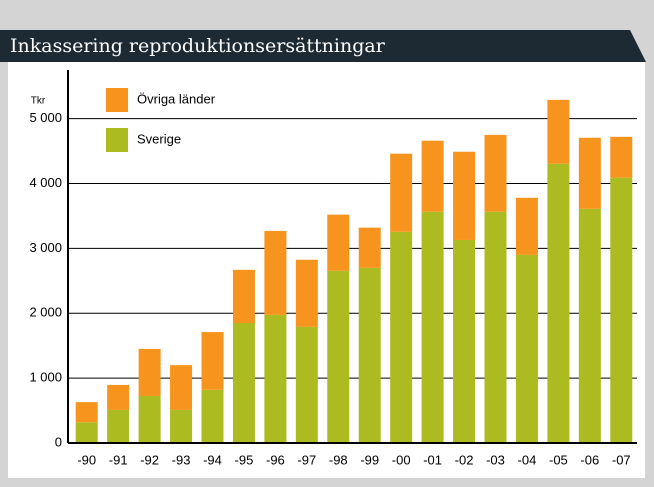 Image resolution: width=654 pixels, height=487 pixels. Describe the element at coordinates (149, 459) in the screenshot. I see `x-tick-label: -92` at that location.